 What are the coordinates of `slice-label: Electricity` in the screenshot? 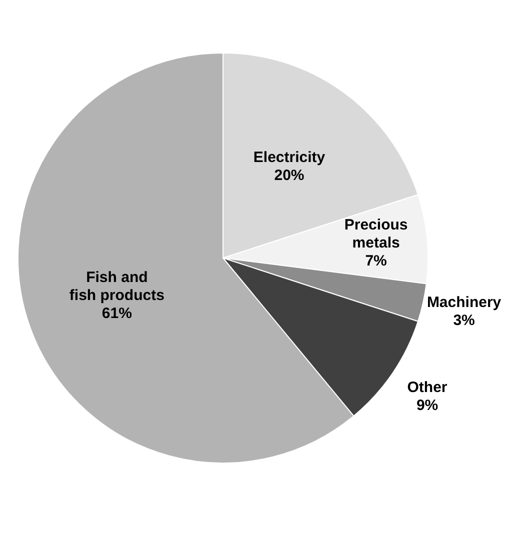 It's located at (289, 157).